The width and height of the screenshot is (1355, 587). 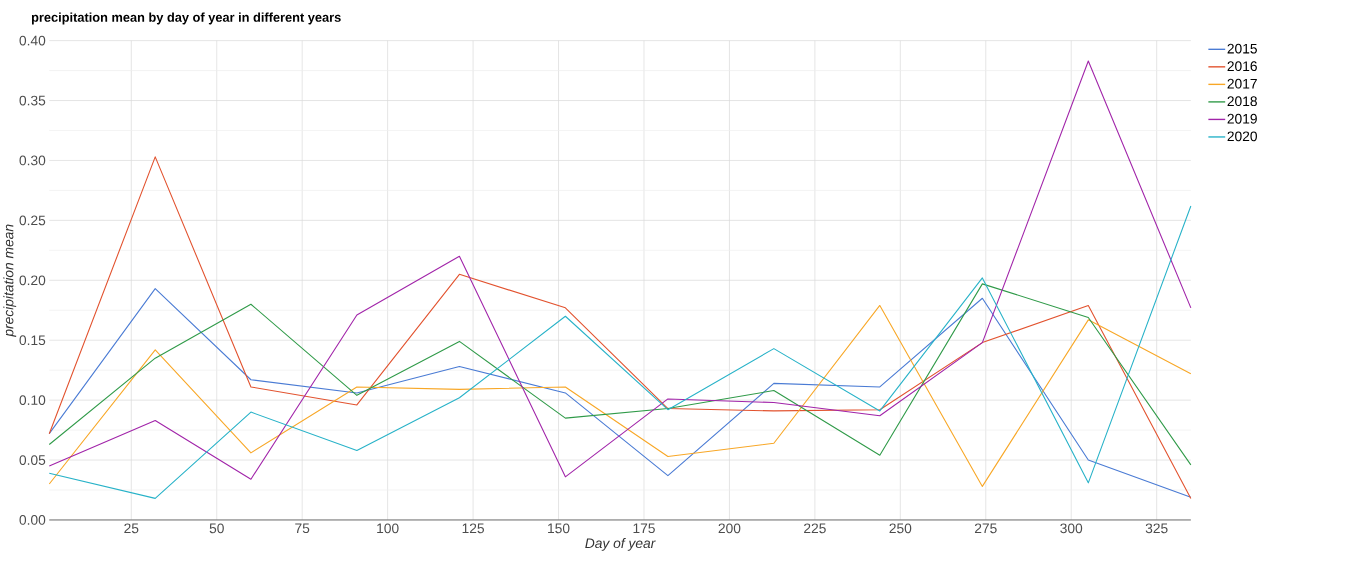 I want to click on x-tick-label: 250, so click(x=900, y=528).